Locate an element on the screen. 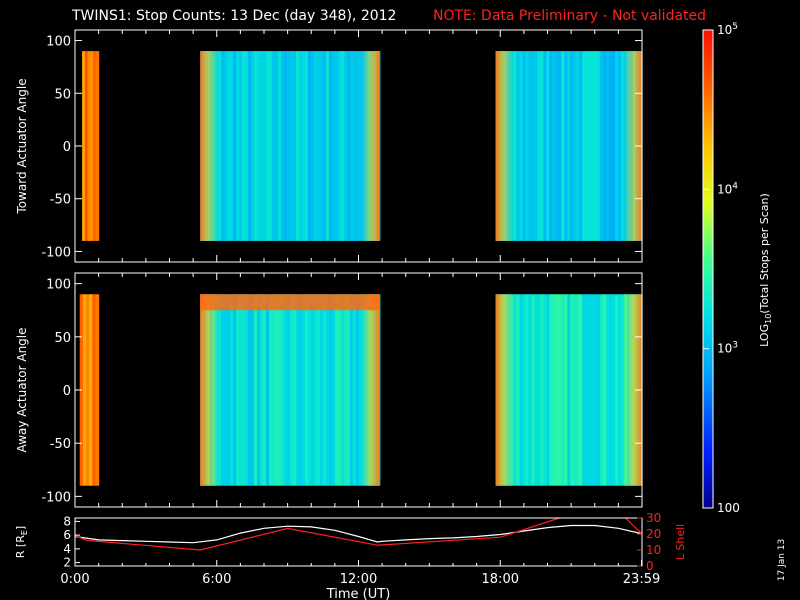 The height and width of the screenshot is (600, 800). colorbar-tick-label: 10³ is located at coordinates (727, 348).